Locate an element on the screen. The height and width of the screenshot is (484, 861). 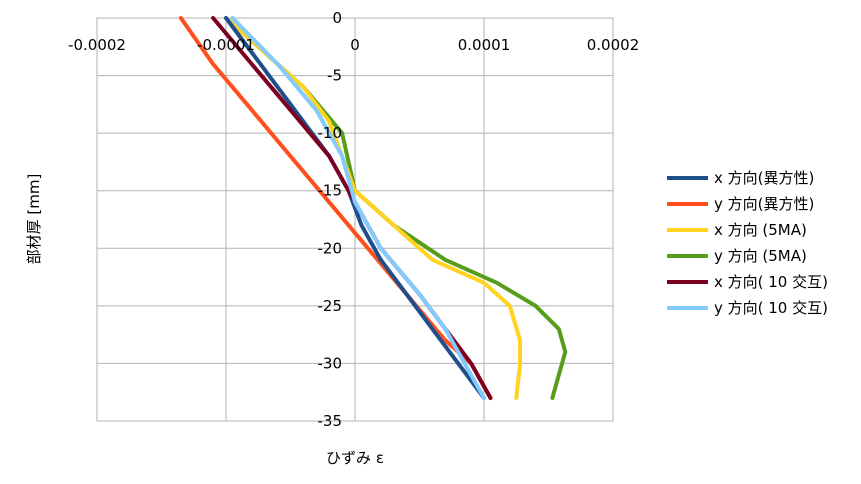
legend-label: x 方向( 10 交互) is located at coordinates (771, 282).